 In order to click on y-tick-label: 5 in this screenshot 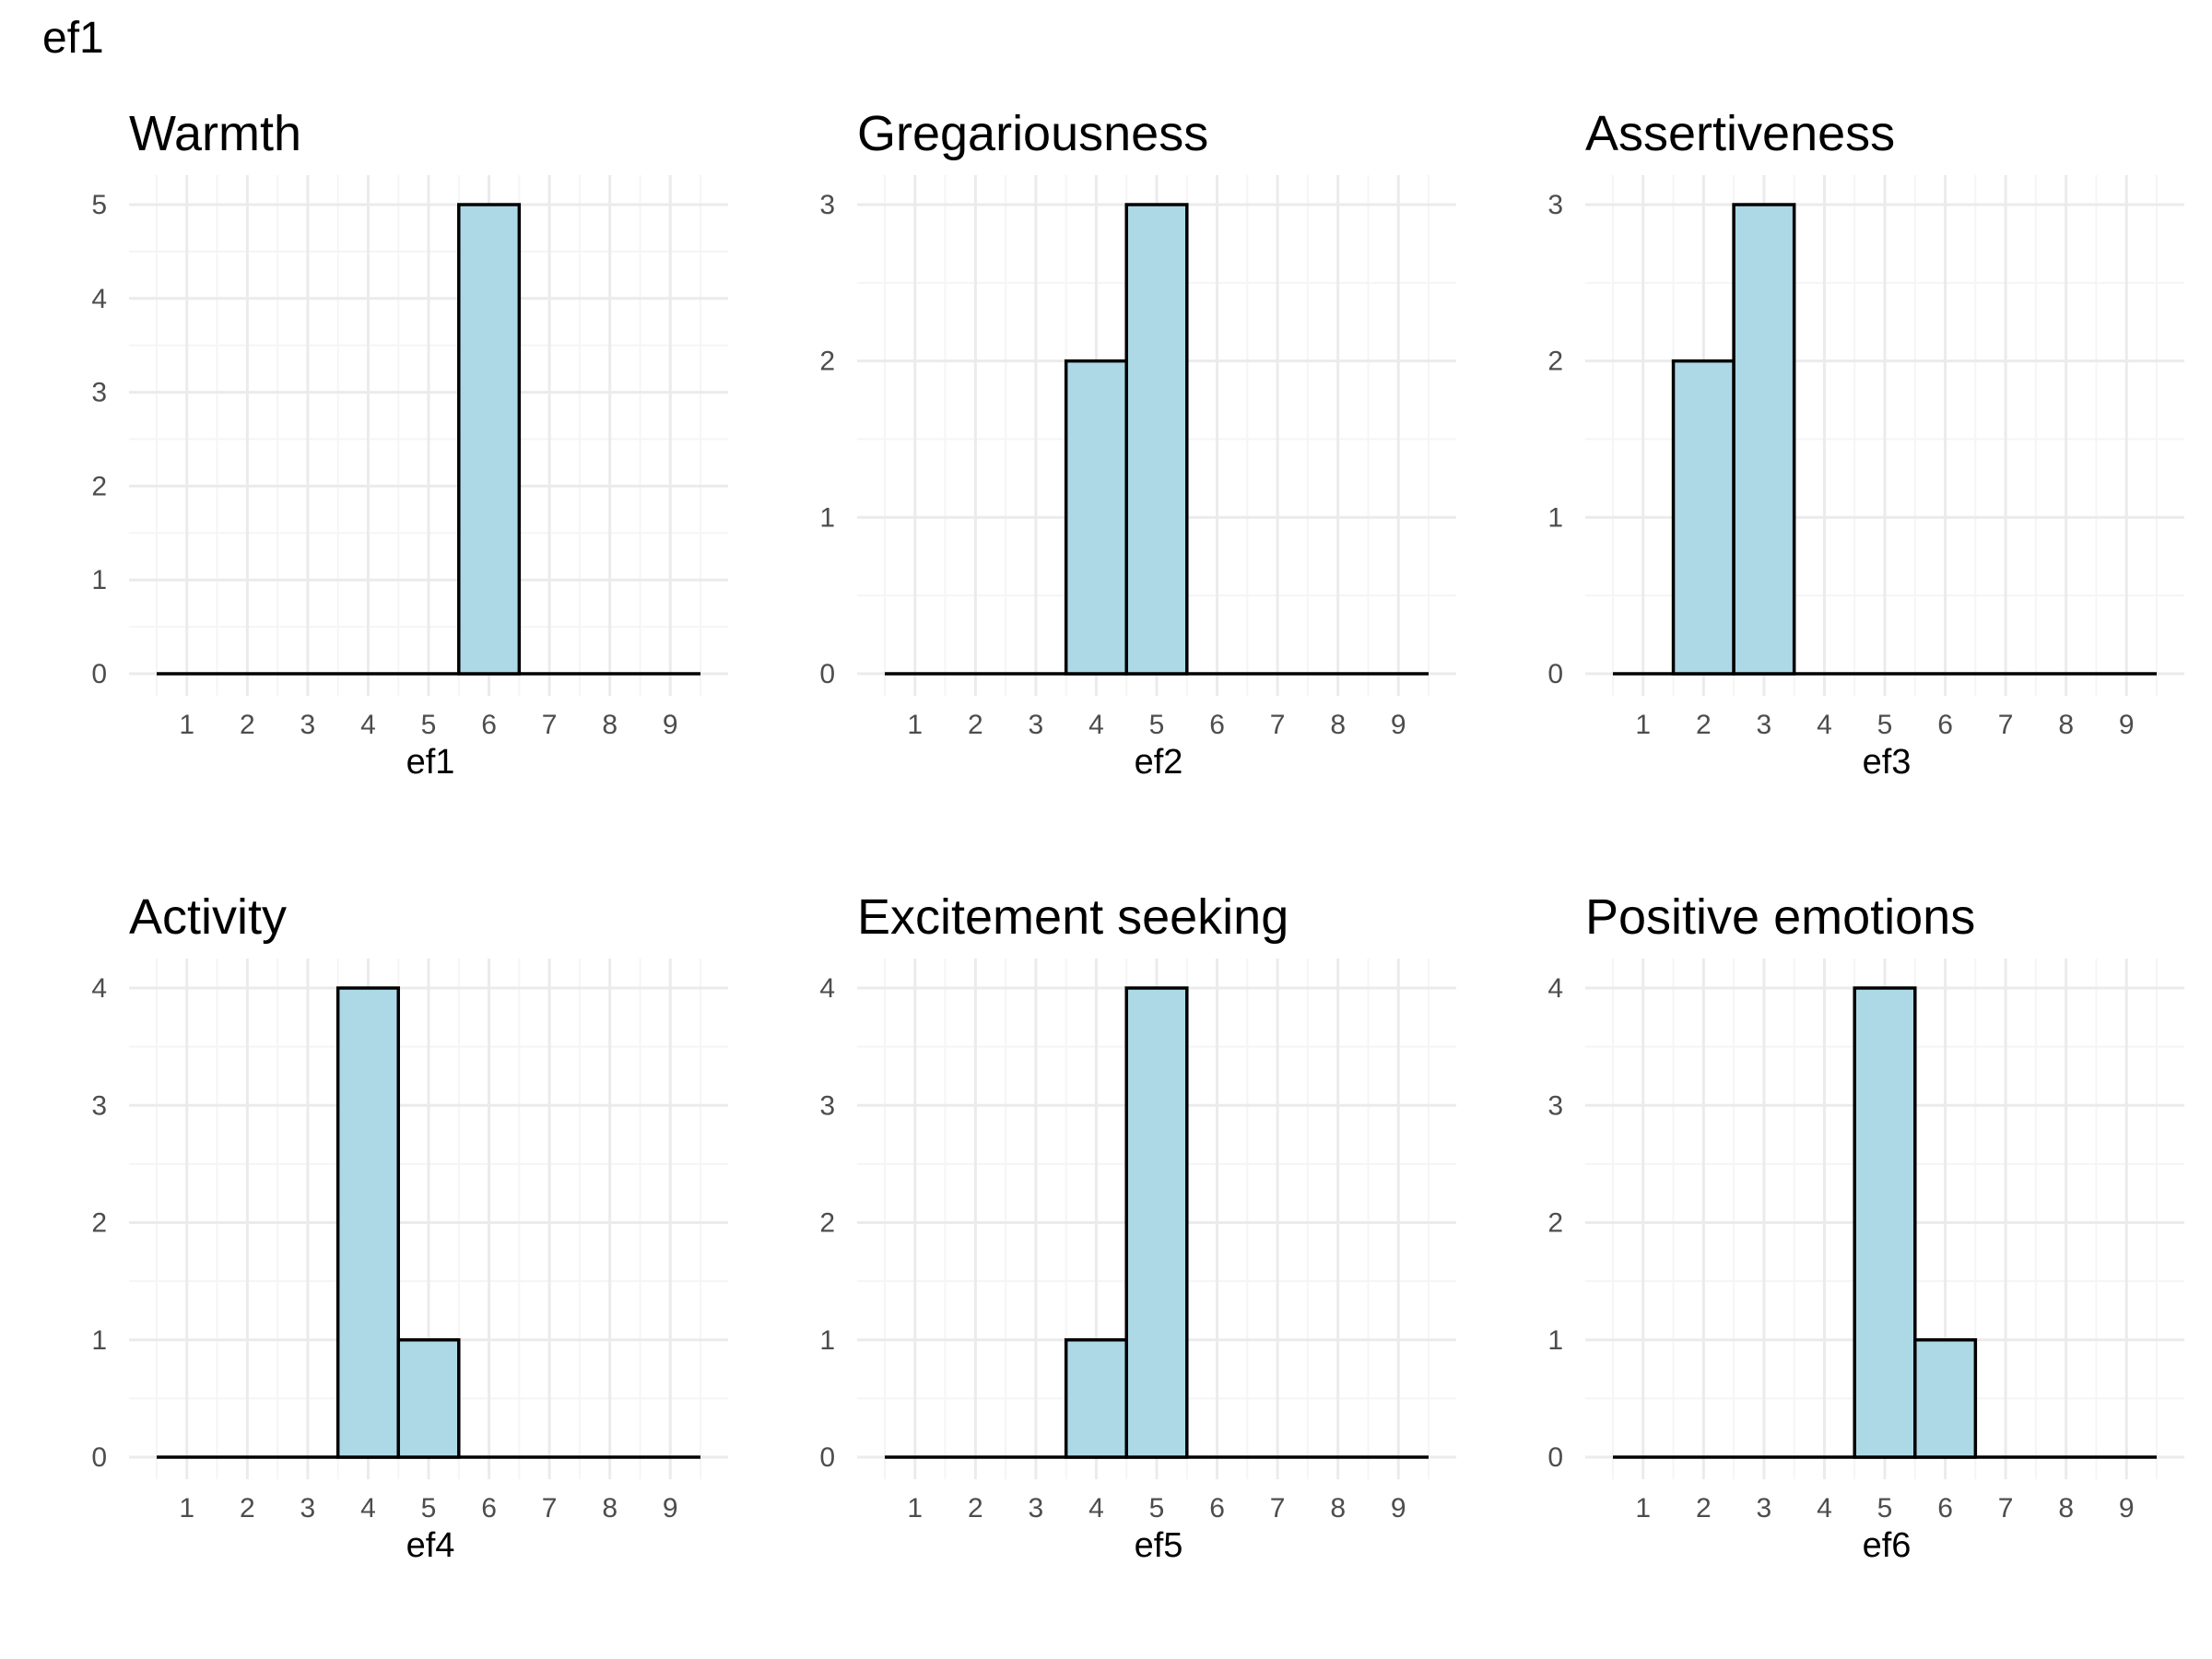, I will do `click(99, 205)`.